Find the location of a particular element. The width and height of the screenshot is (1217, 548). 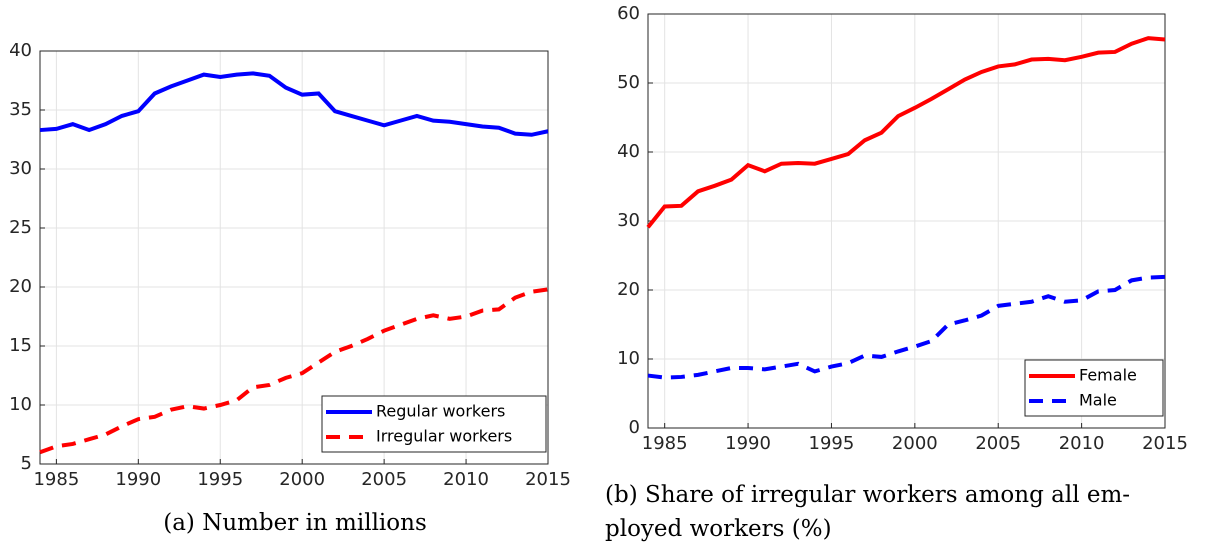

caption: ployed workers (%) is located at coordinates (718, 529).